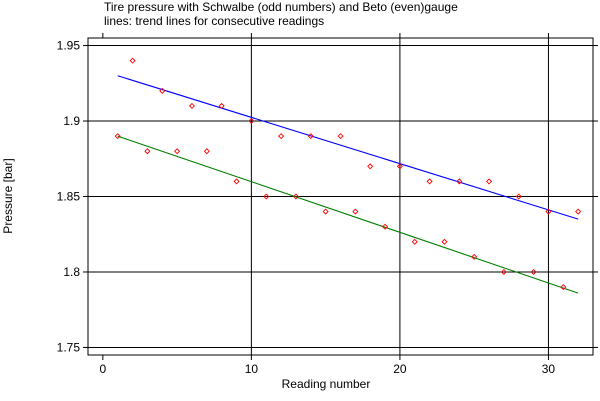 Image resolution: width=600 pixels, height=401 pixels. What do you see at coordinates (103, 369) in the screenshot?
I see `x-tick-label: 0` at bounding box center [103, 369].